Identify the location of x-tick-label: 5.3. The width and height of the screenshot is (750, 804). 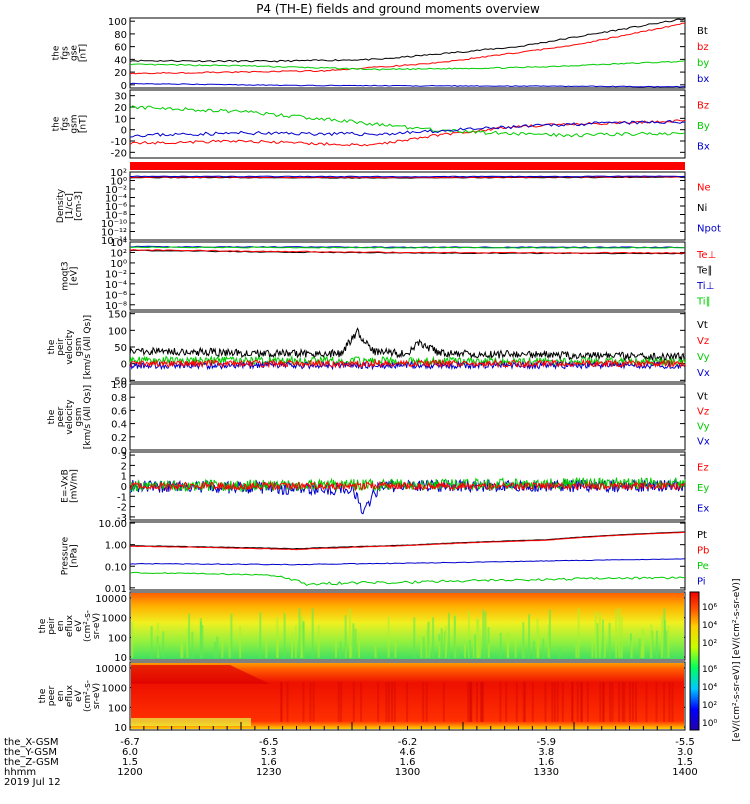
(269, 752).